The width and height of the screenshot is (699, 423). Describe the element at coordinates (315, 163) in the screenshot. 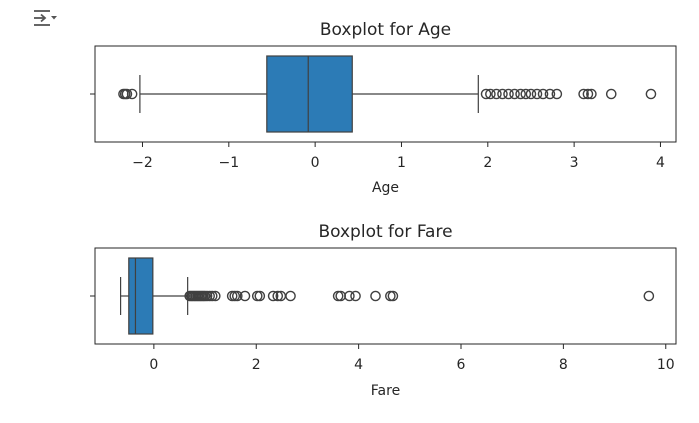

I see `chart1-x-tick-label: 0` at that location.